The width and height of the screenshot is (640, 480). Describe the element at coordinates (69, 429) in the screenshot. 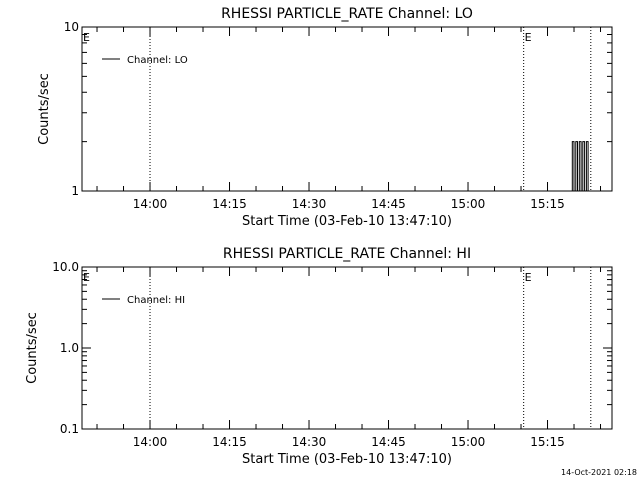

I see `y-tick-label: 0.1` at that location.